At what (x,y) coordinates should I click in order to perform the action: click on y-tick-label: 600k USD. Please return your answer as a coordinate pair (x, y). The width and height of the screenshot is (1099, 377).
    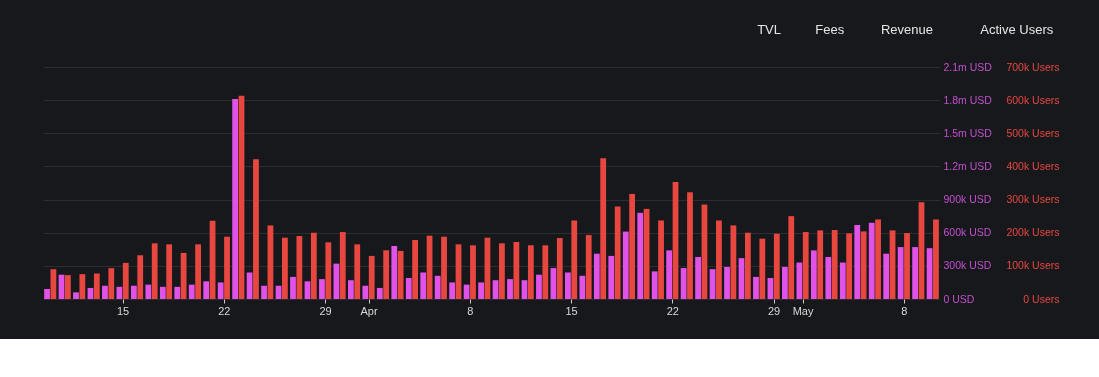
    Looking at the image, I should click on (967, 232).